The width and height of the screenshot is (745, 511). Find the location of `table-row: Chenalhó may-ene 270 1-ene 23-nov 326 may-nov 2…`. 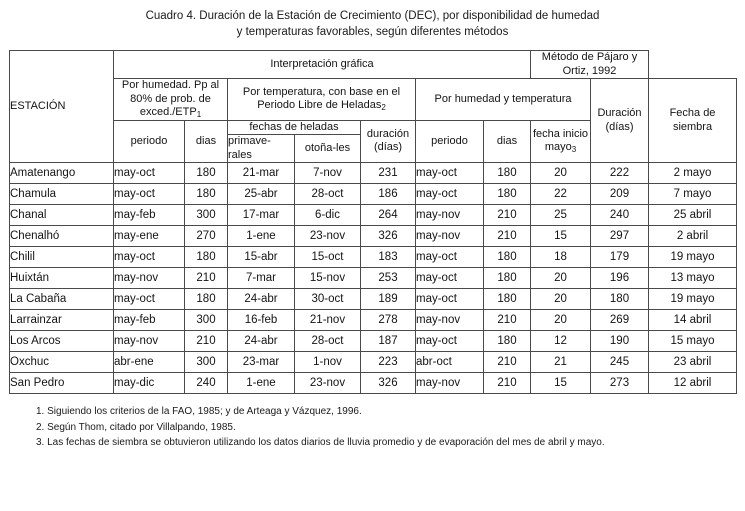

table-row: Chenalhó may-ene 270 1-ene 23-nov 326 may-nov 2… is located at coordinates (373, 236).